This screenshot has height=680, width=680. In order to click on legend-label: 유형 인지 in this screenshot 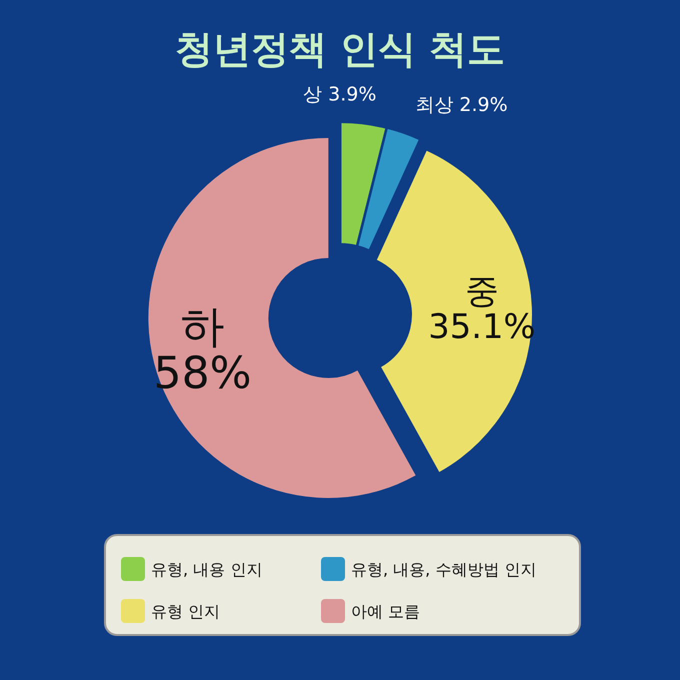, I will do `click(185, 611)`.